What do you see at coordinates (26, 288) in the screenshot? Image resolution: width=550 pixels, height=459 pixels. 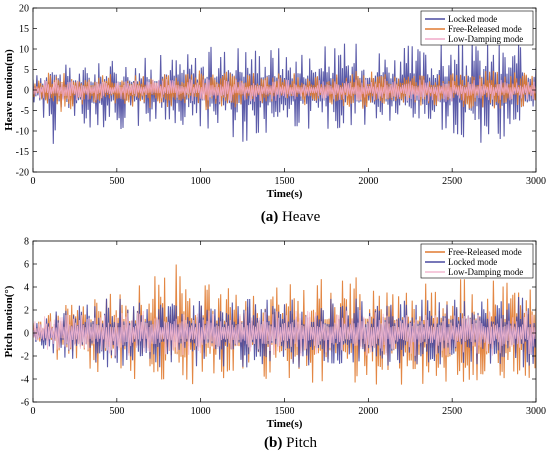 I see `y-tick-label: 4` at bounding box center [26, 288].